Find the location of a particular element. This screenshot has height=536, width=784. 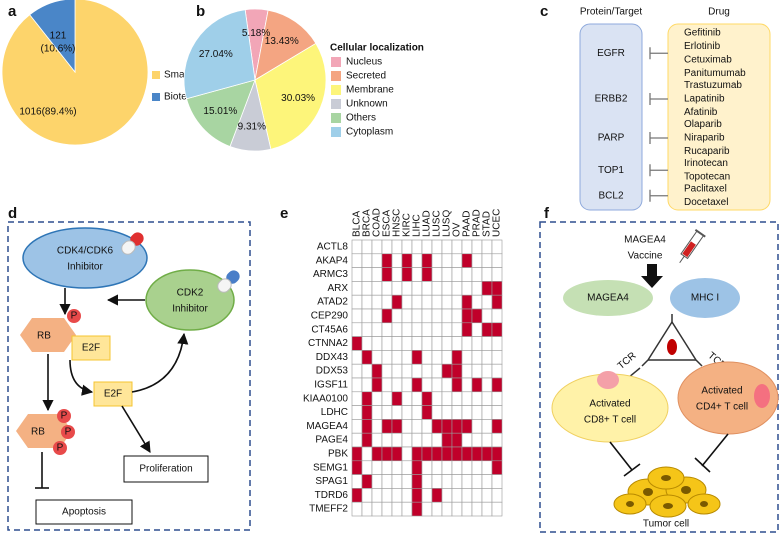

complex is located at coordinates (672, 346).